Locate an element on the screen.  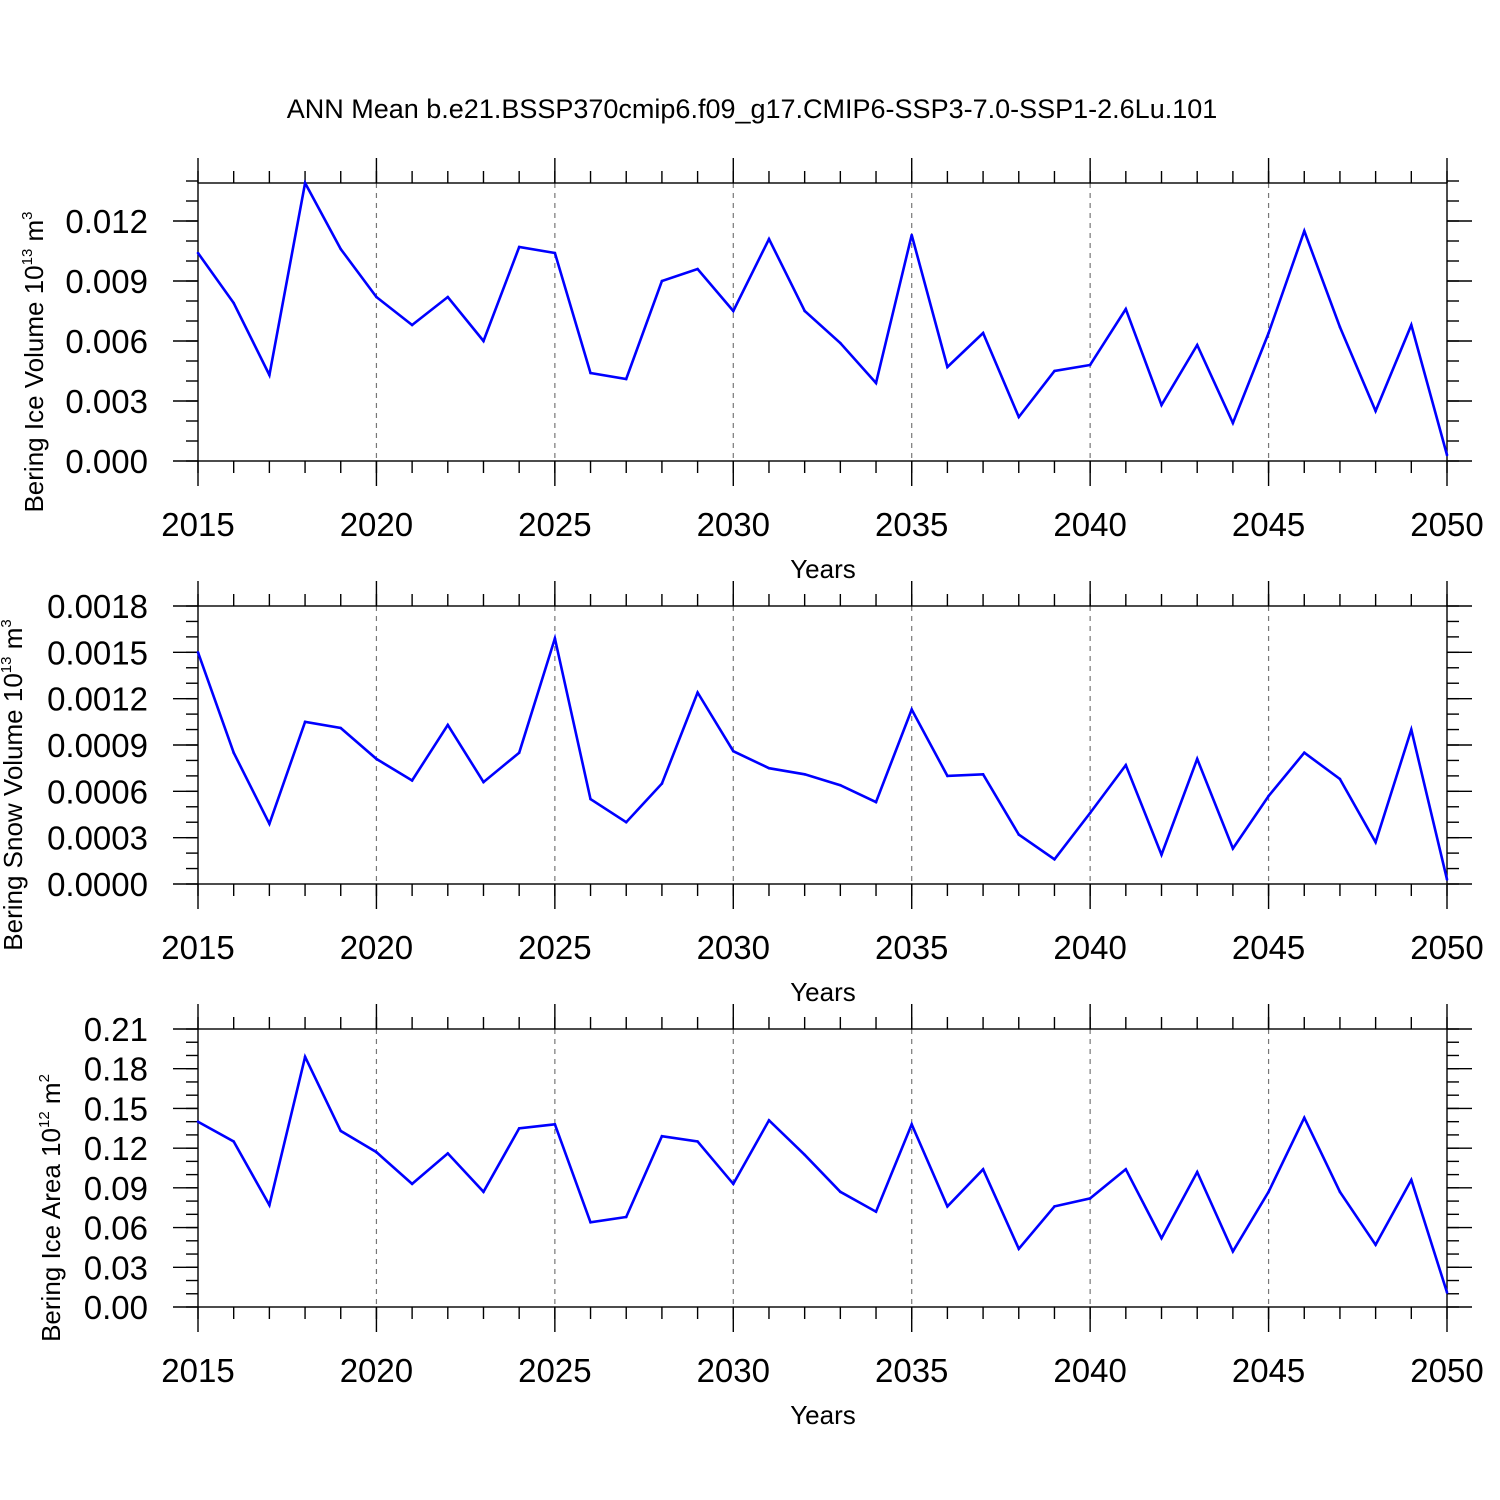
y-tick-label: 0.03 is located at coordinates (116, 1267).